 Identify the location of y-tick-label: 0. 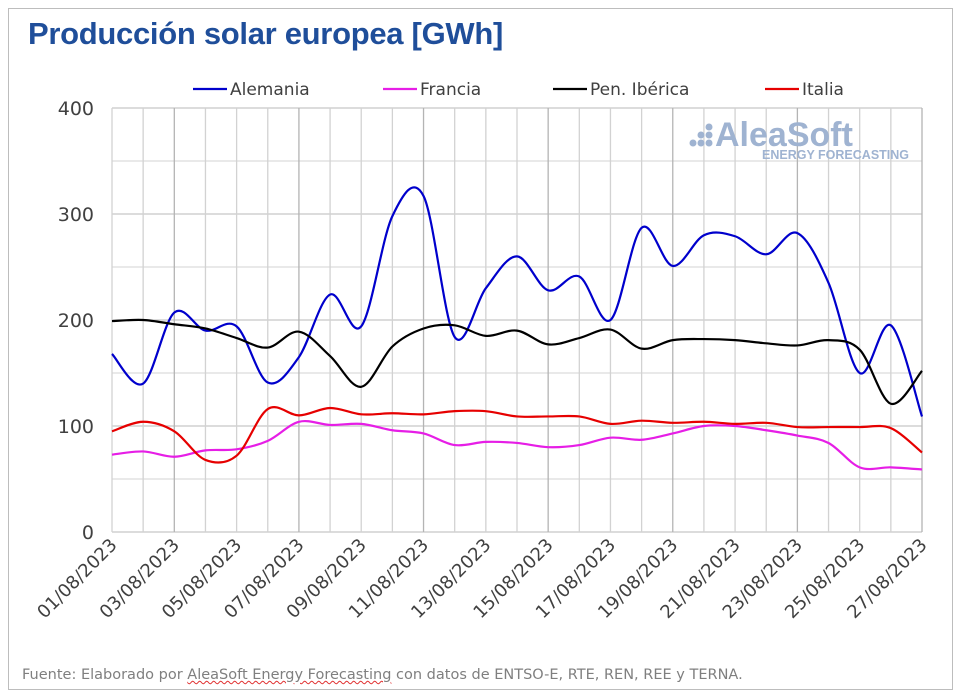
(88, 533).